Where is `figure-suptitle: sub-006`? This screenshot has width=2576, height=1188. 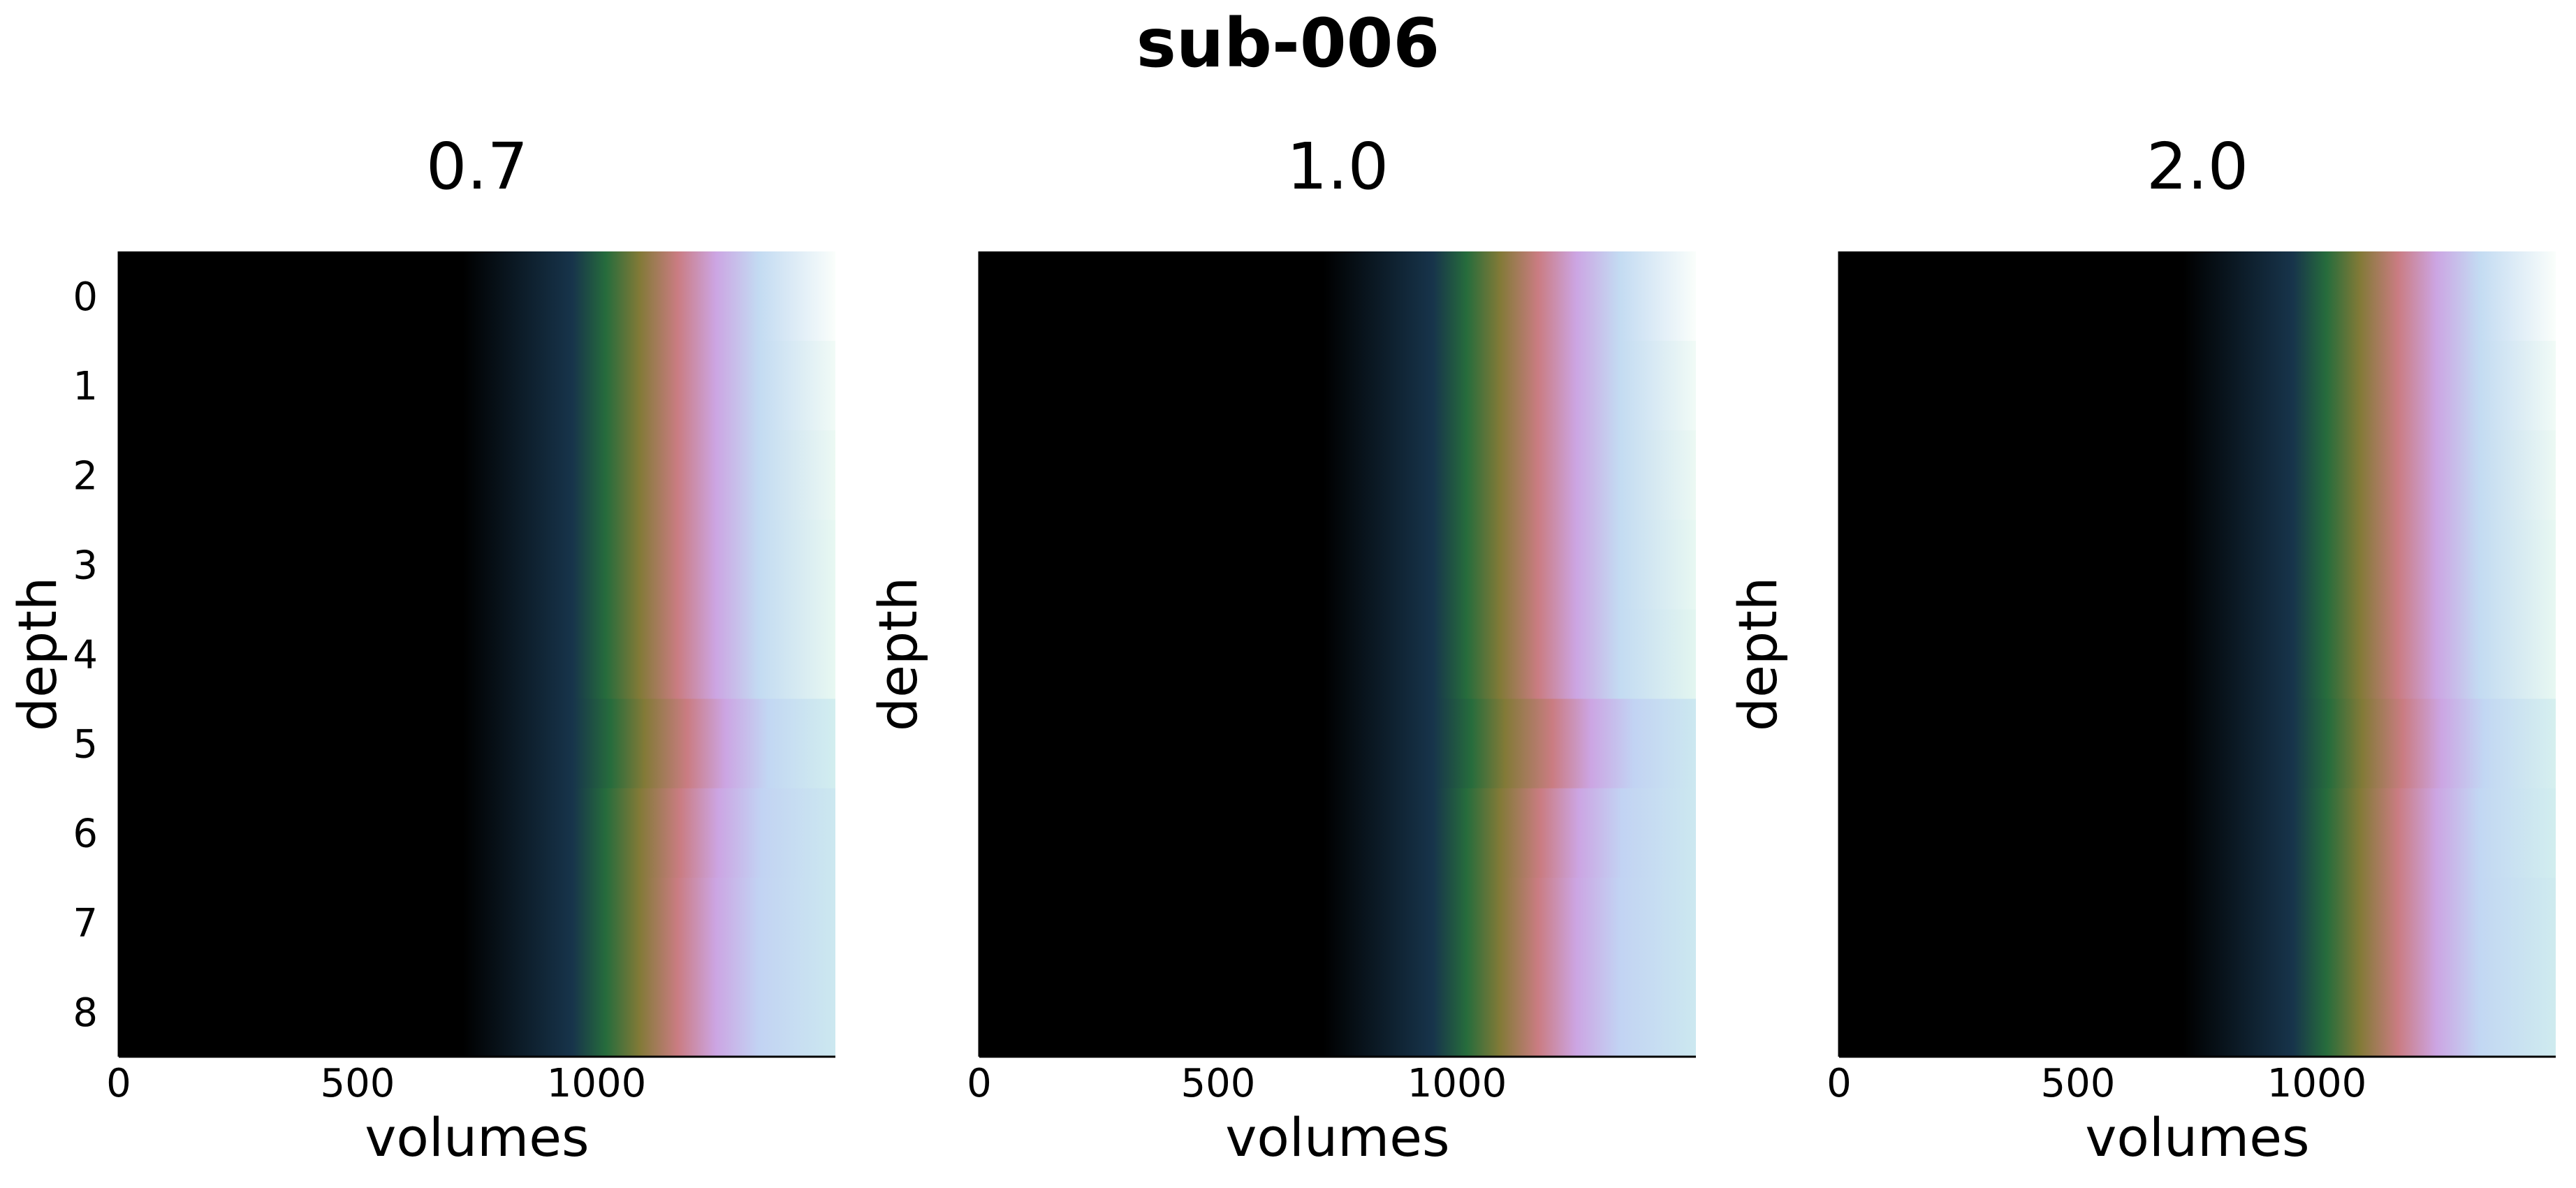
figure-suptitle: sub-006 is located at coordinates (1288, 43).